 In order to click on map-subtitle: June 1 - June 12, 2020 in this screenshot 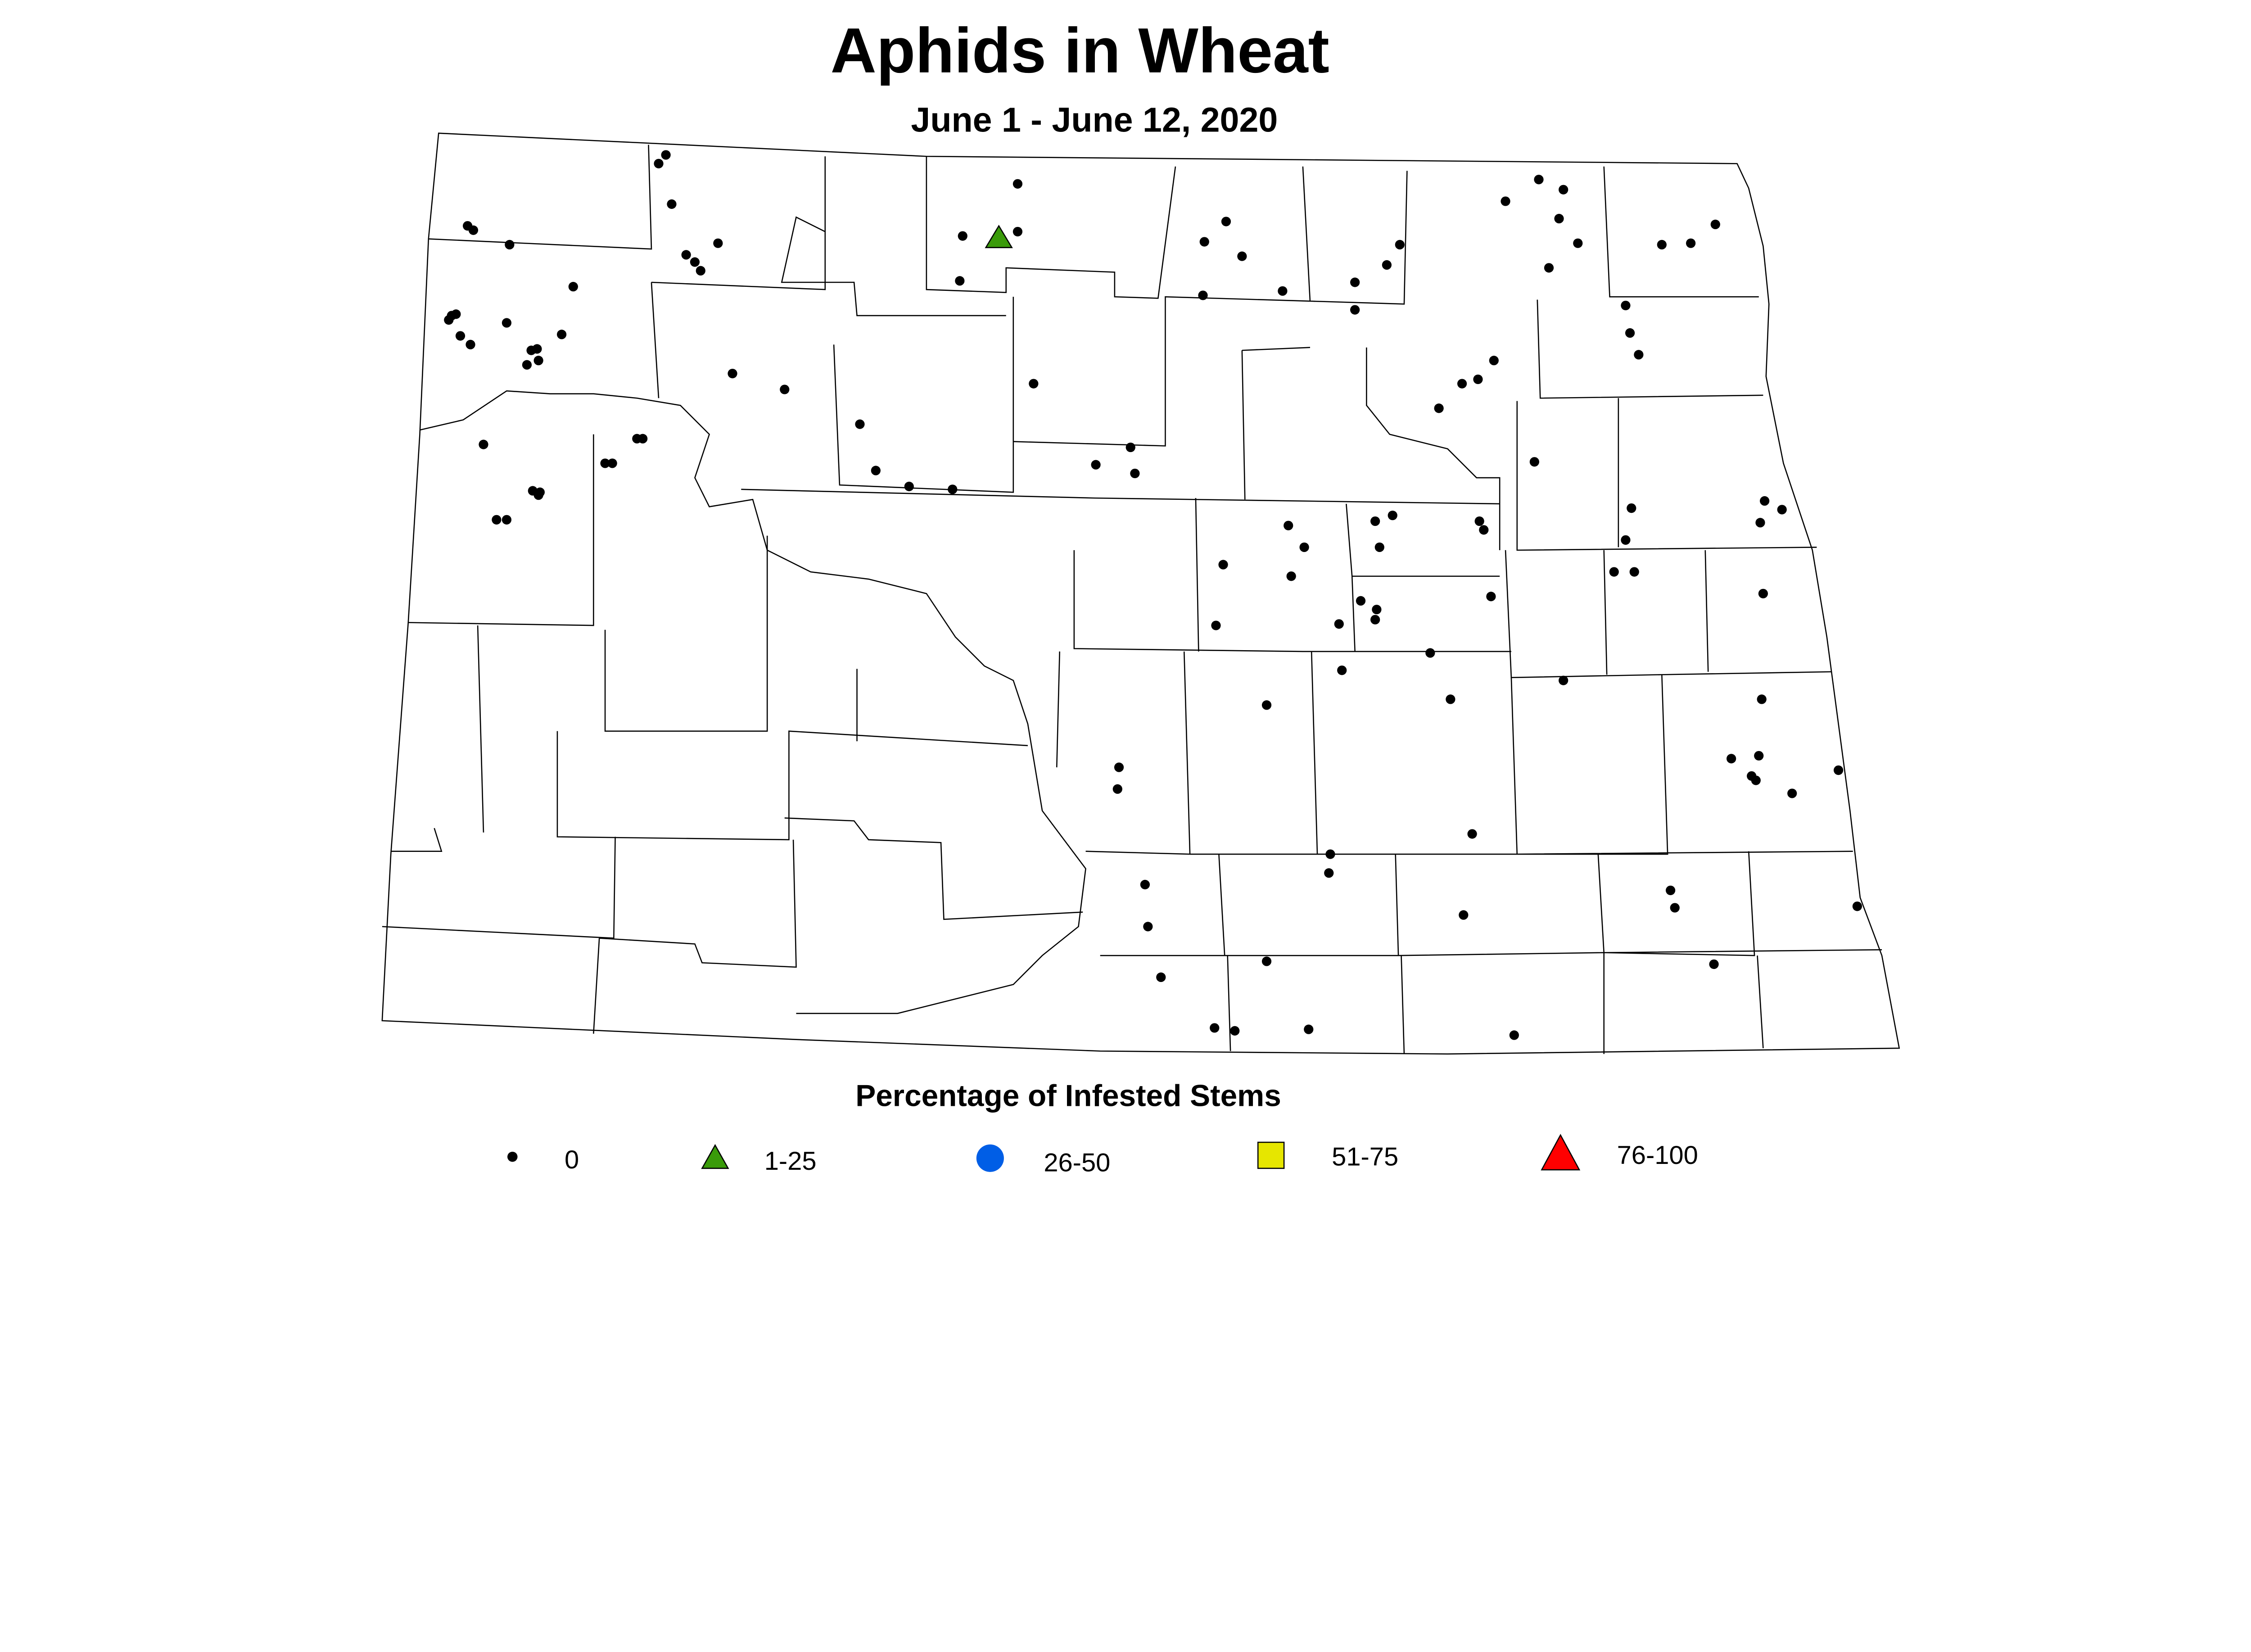, I will do `click(1094, 121)`.